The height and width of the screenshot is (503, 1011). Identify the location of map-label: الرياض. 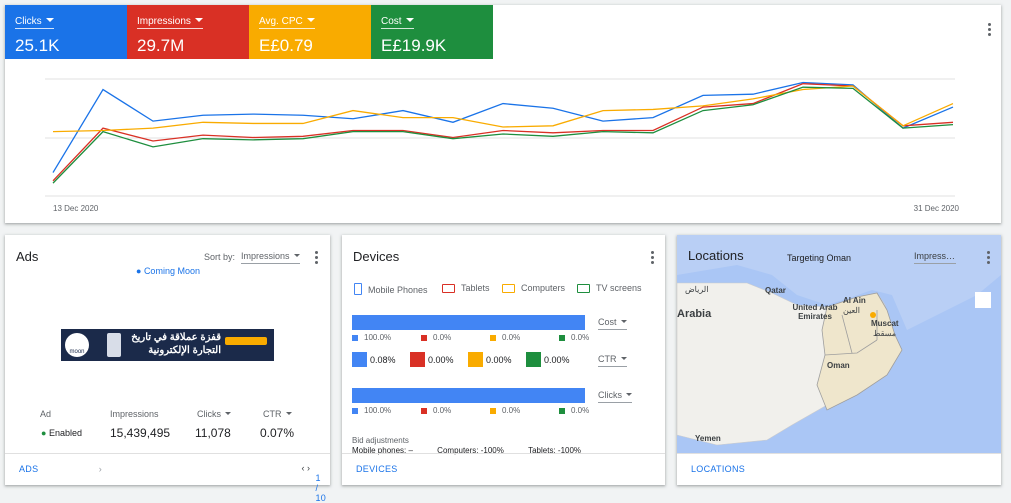
(697, 289).